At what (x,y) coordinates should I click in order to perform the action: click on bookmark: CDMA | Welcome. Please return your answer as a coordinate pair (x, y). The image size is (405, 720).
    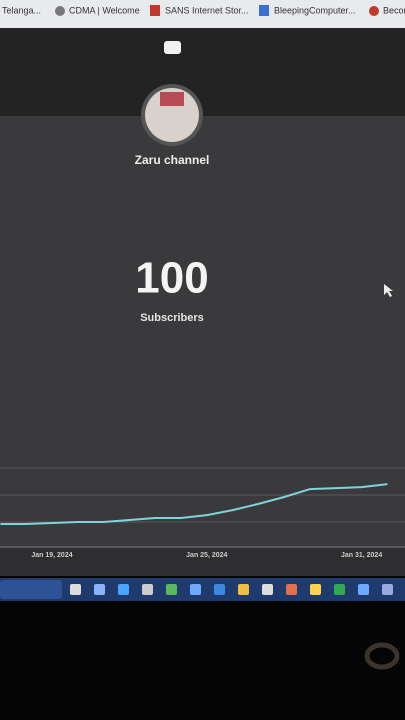
    Looking at the image, I should click on (104, 10).